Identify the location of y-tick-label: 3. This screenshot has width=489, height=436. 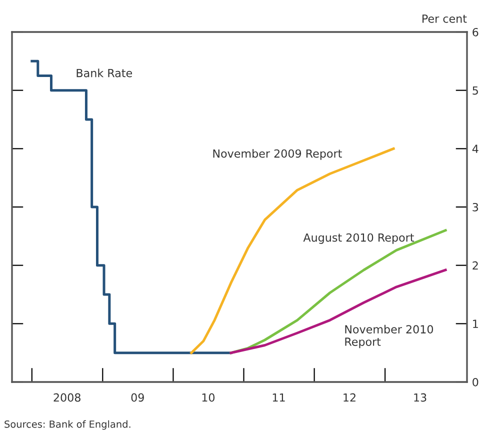
(475, 207).